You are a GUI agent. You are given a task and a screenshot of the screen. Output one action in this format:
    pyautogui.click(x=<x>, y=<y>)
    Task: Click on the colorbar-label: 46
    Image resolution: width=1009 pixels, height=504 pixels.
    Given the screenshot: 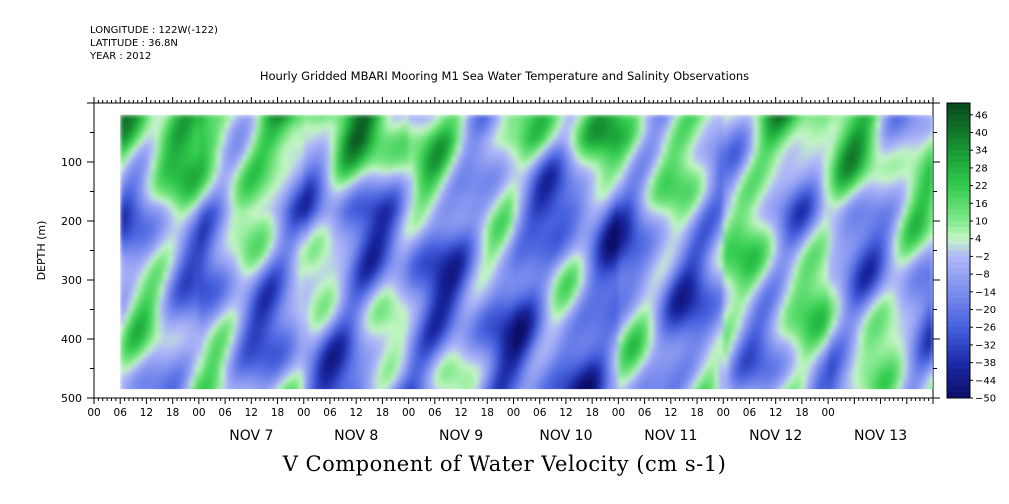 What is the action you would take?
    pyautogui.click(x=981, y=115)
    